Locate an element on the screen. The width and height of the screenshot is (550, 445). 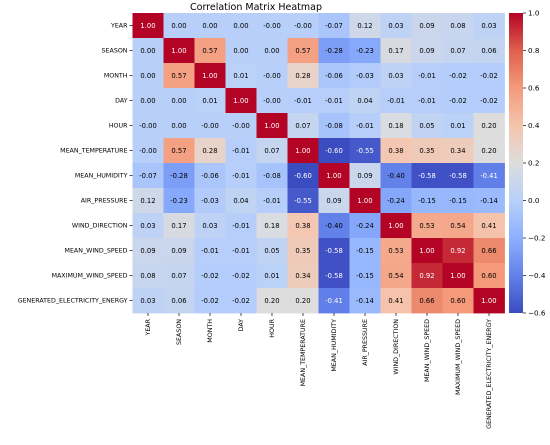
column-tick-label: MEAN_TEMPERATURE is located at coordinates (303, 352).